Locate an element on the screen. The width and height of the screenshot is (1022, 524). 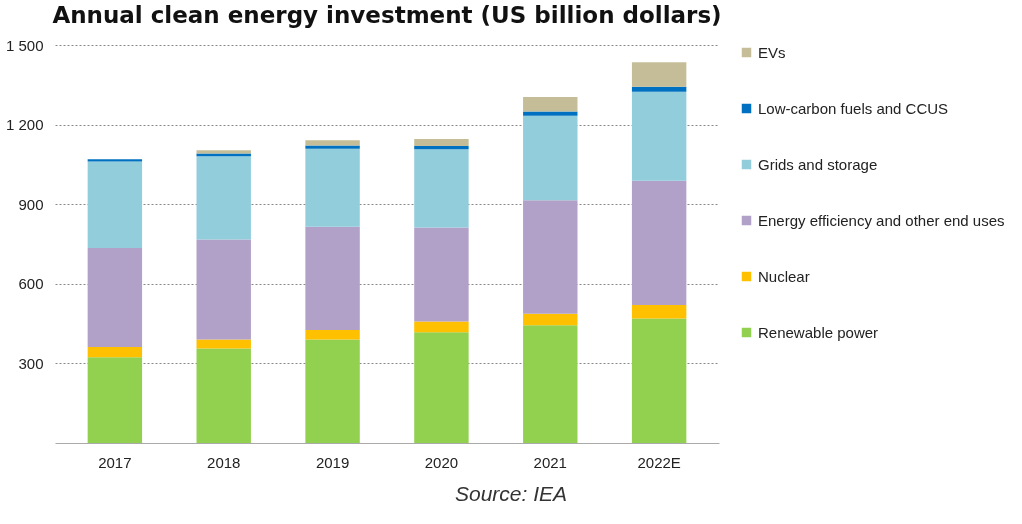
x-tick-label: 2021 is located at coordinates (550, 462).